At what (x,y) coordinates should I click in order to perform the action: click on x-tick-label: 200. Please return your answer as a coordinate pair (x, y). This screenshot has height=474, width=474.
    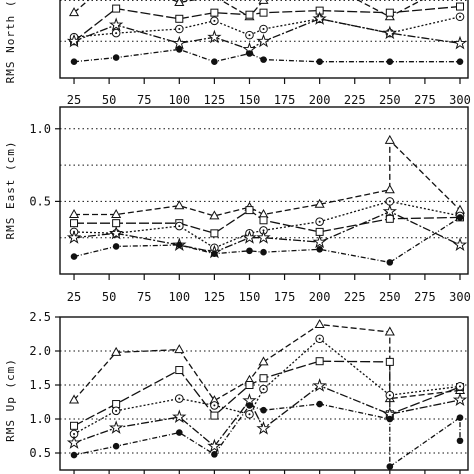
    Looking at the image, I should click on (320, 297).